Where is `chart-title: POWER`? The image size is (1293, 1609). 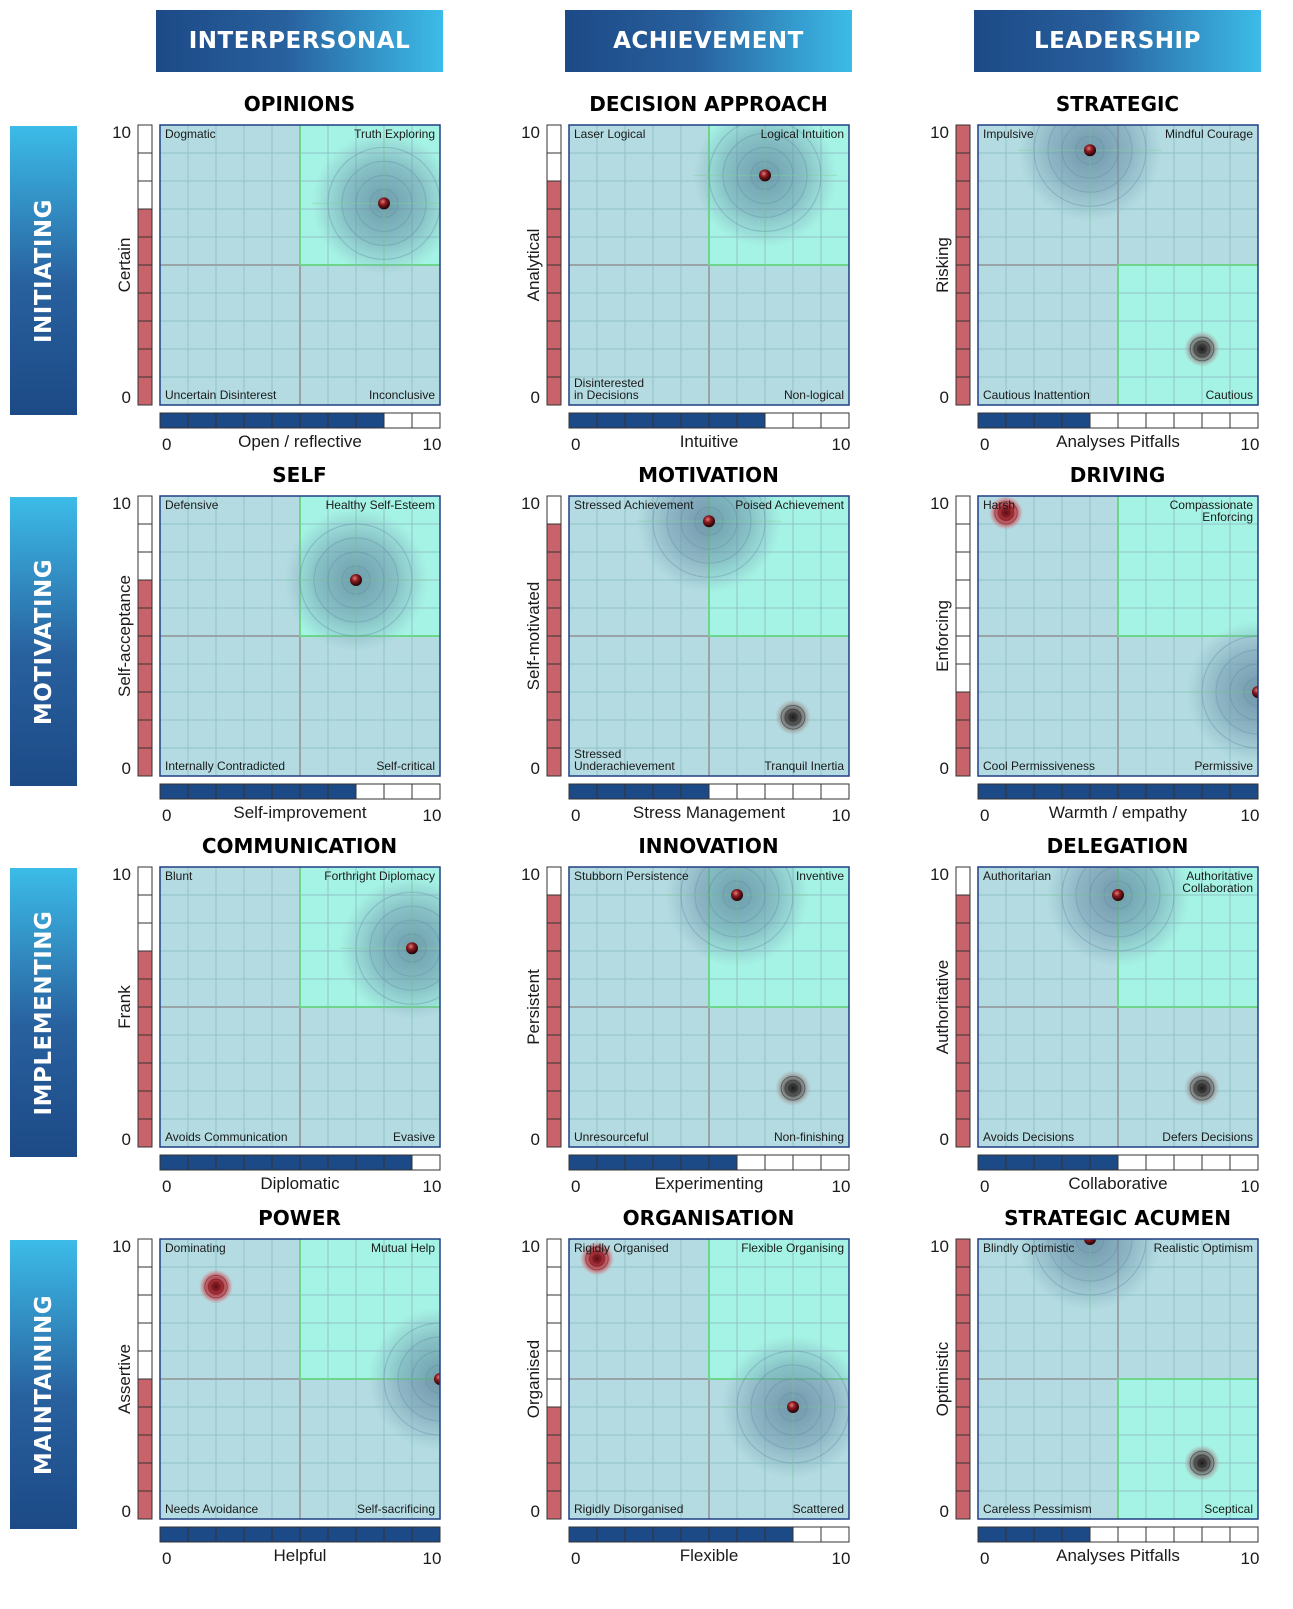 chart-title: POWER is located at coordinates (299, 1218).